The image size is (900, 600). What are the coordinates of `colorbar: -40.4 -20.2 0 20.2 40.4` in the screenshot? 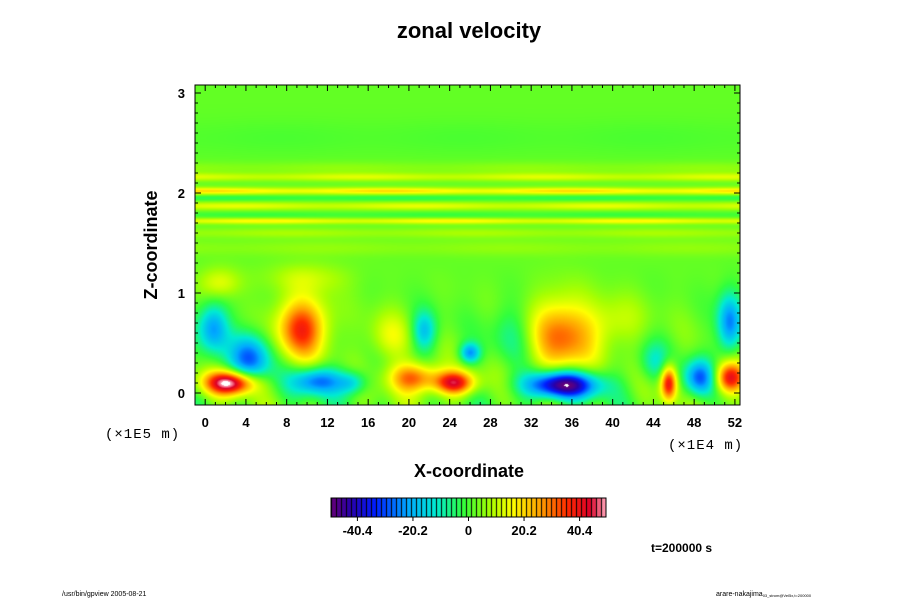 It's located at (468, 517).